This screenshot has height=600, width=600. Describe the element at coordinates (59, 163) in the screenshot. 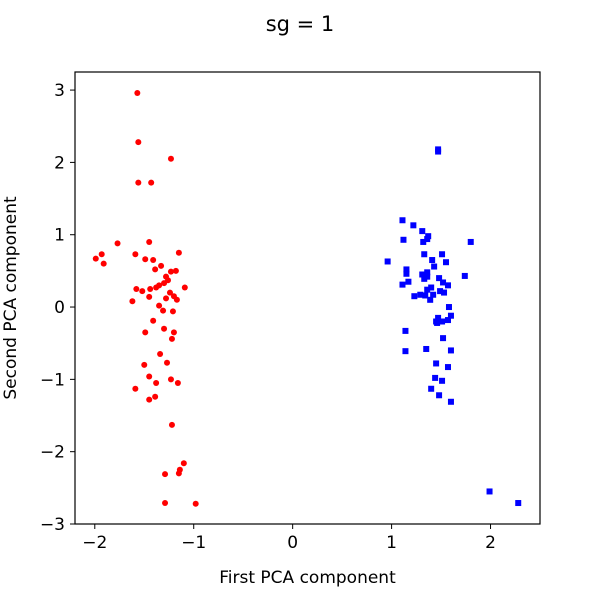

I see `y-tick-label: 2` at that location.